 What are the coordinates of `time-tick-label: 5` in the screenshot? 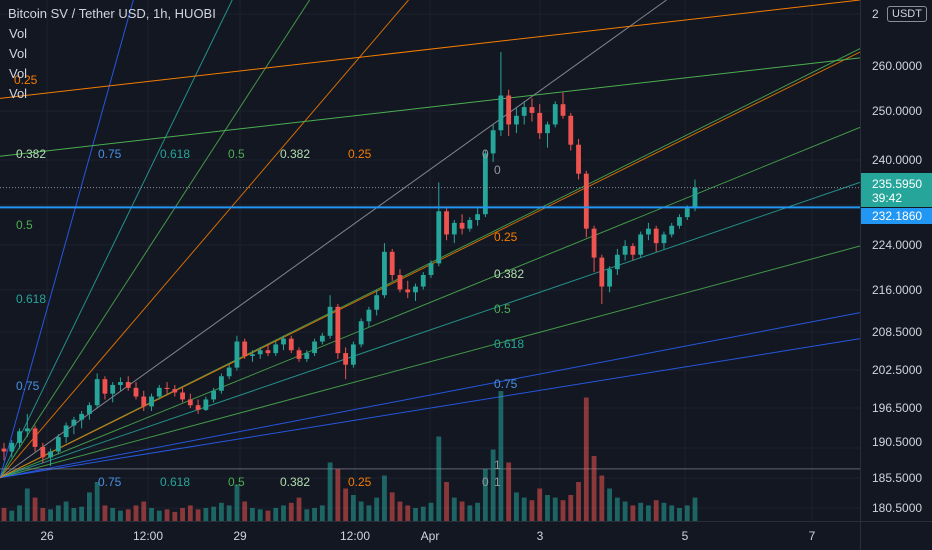 It's located at (685, 536).